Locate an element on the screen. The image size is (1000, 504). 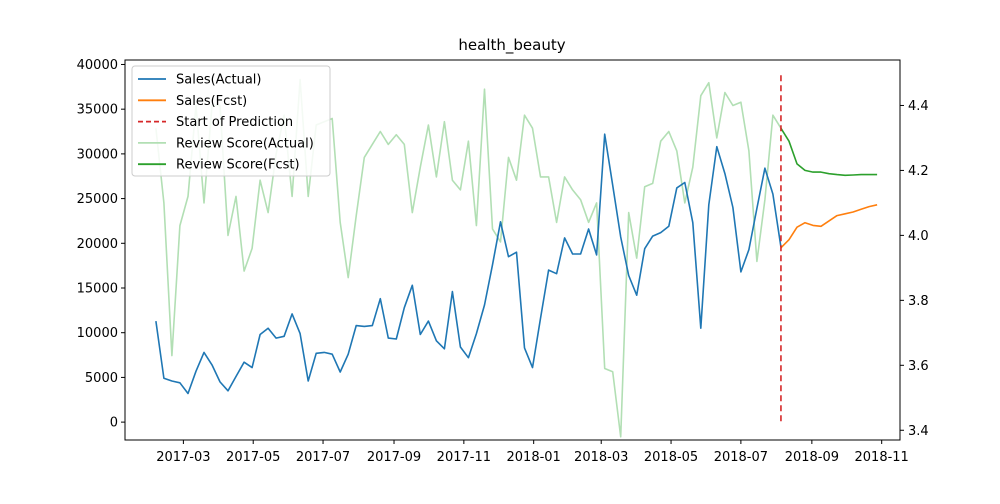
chart-title: health_beauty is located at coordinates (511, 45).